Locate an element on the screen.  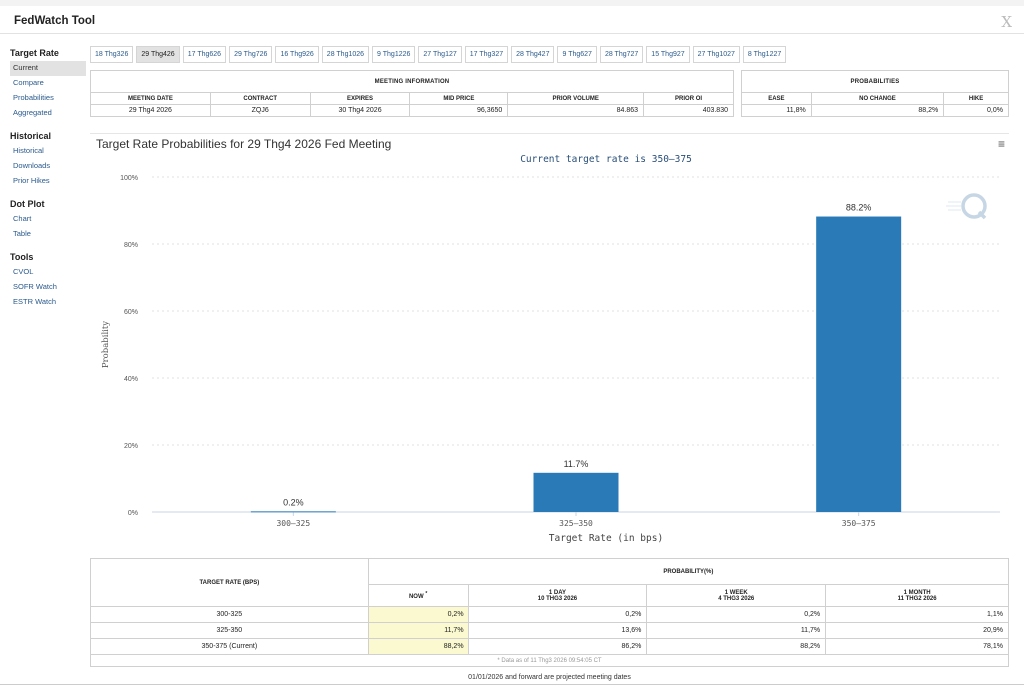
sidebar-item-sofr-watch: SOFR Watch is located at coordinates (35, 286).